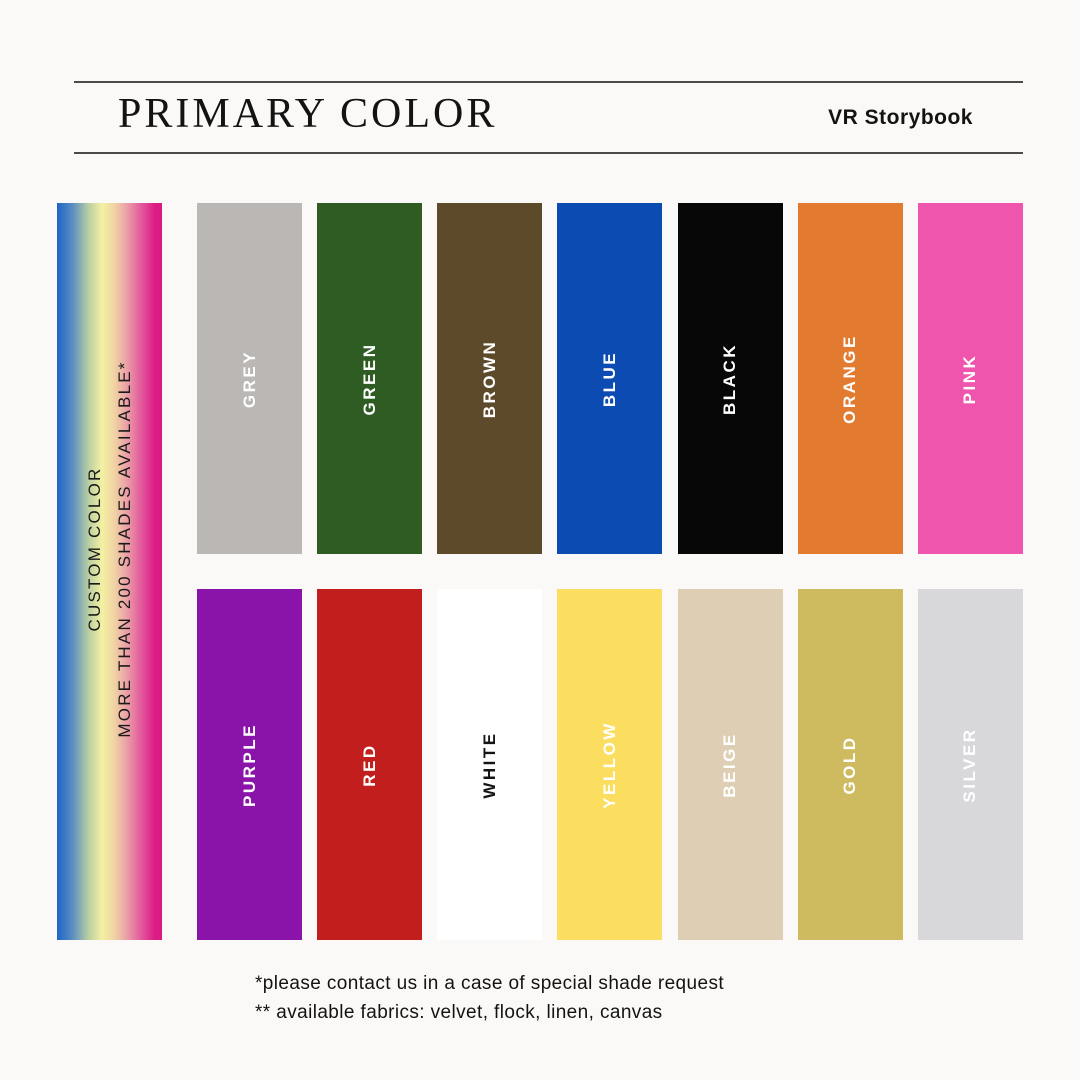 This screenshot has height=1080, width=1080. I want to click on swatch-white: WHITE, so click(490, 764).